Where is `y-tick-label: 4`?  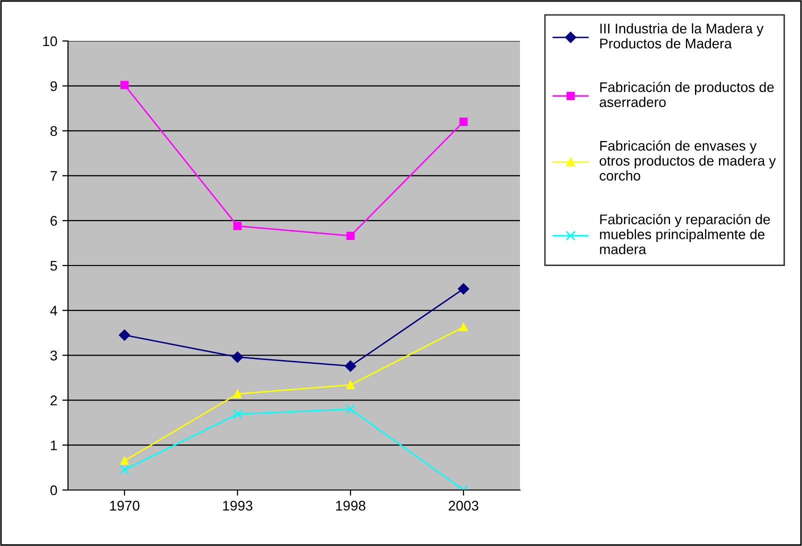 y-tick-label: 4 is located at coordinates (54, 311).